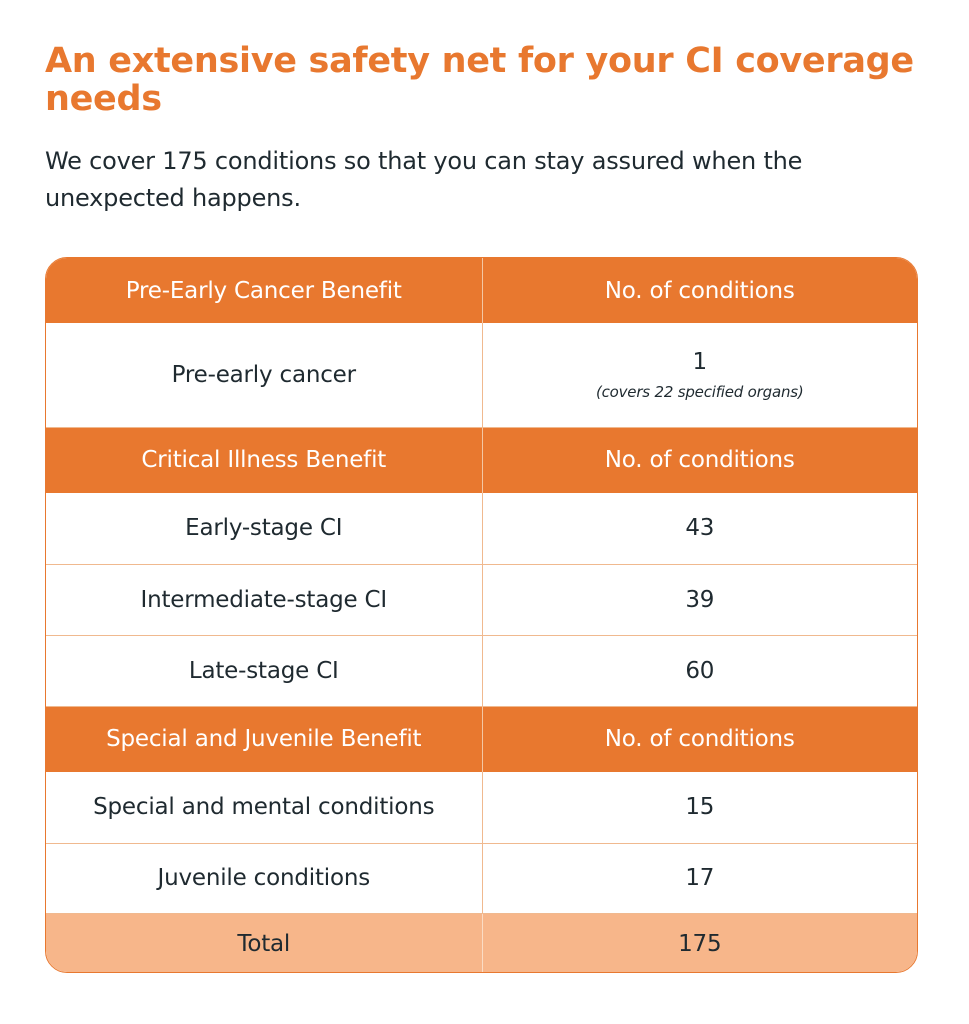 The image size is (969, 1024). I want to click on total-label: Total, so click(264, 942).